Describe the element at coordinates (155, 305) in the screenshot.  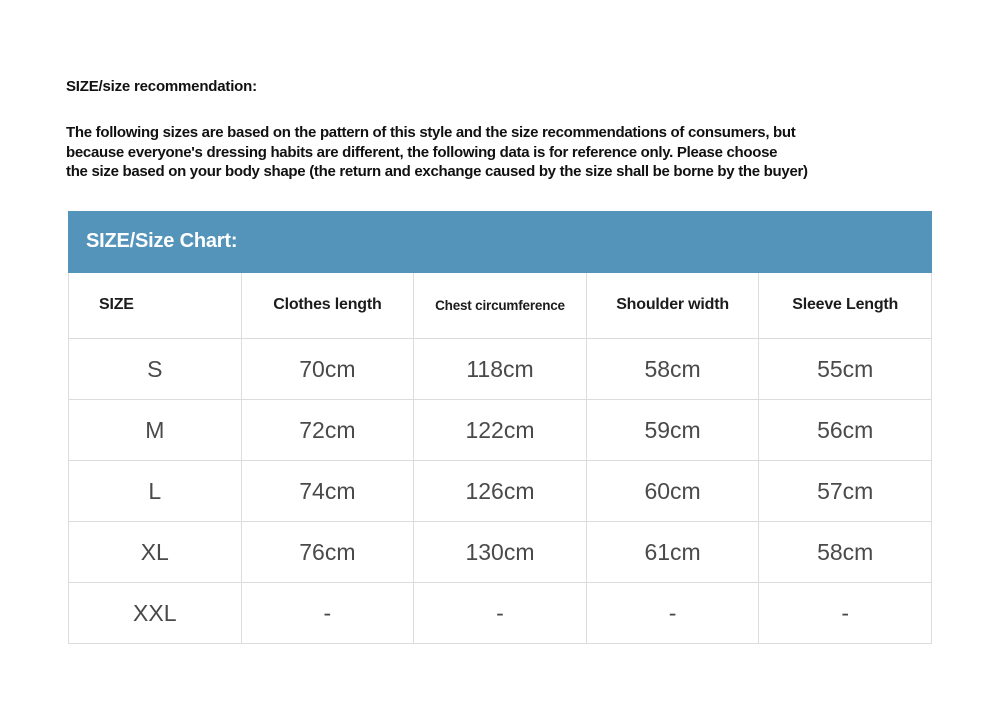
I see `column-header-size: SIZE` at that location.